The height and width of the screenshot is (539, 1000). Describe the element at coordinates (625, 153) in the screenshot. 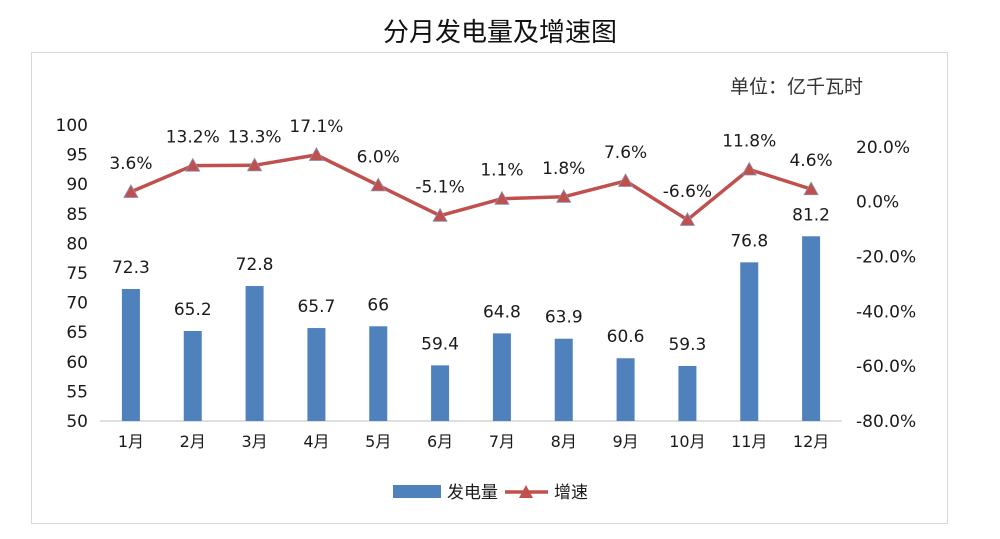

I see `line-value-label: 7.6%` at that location.